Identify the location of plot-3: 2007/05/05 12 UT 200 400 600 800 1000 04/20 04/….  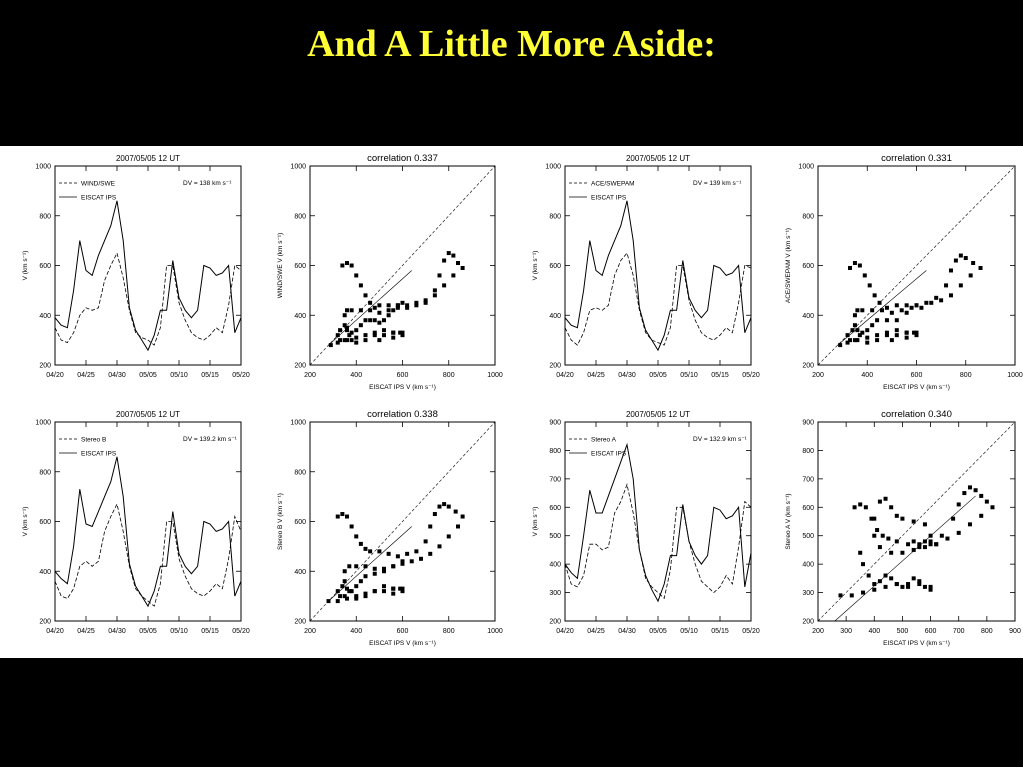
(646, 266).